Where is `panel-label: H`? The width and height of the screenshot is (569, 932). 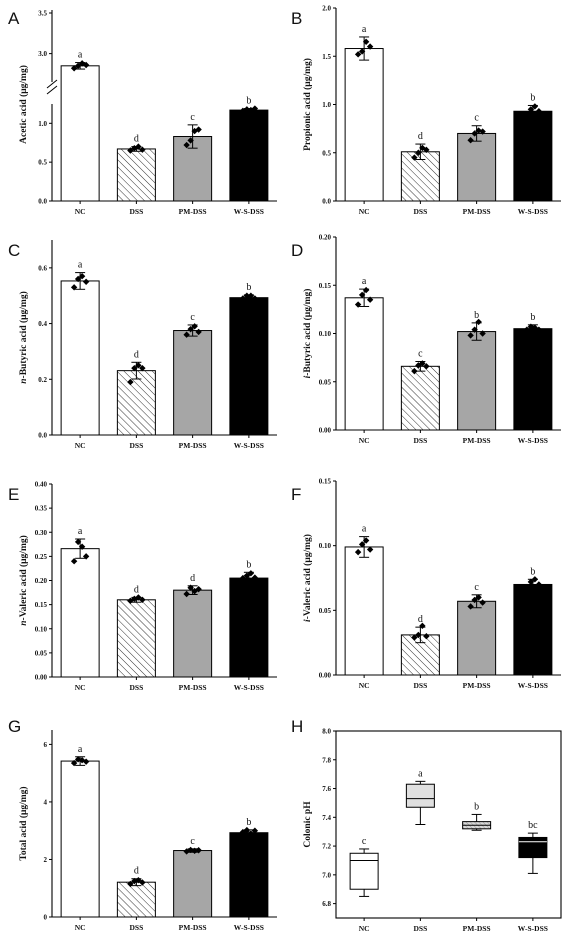 panel-label: H is located at coordinates (297, 726).